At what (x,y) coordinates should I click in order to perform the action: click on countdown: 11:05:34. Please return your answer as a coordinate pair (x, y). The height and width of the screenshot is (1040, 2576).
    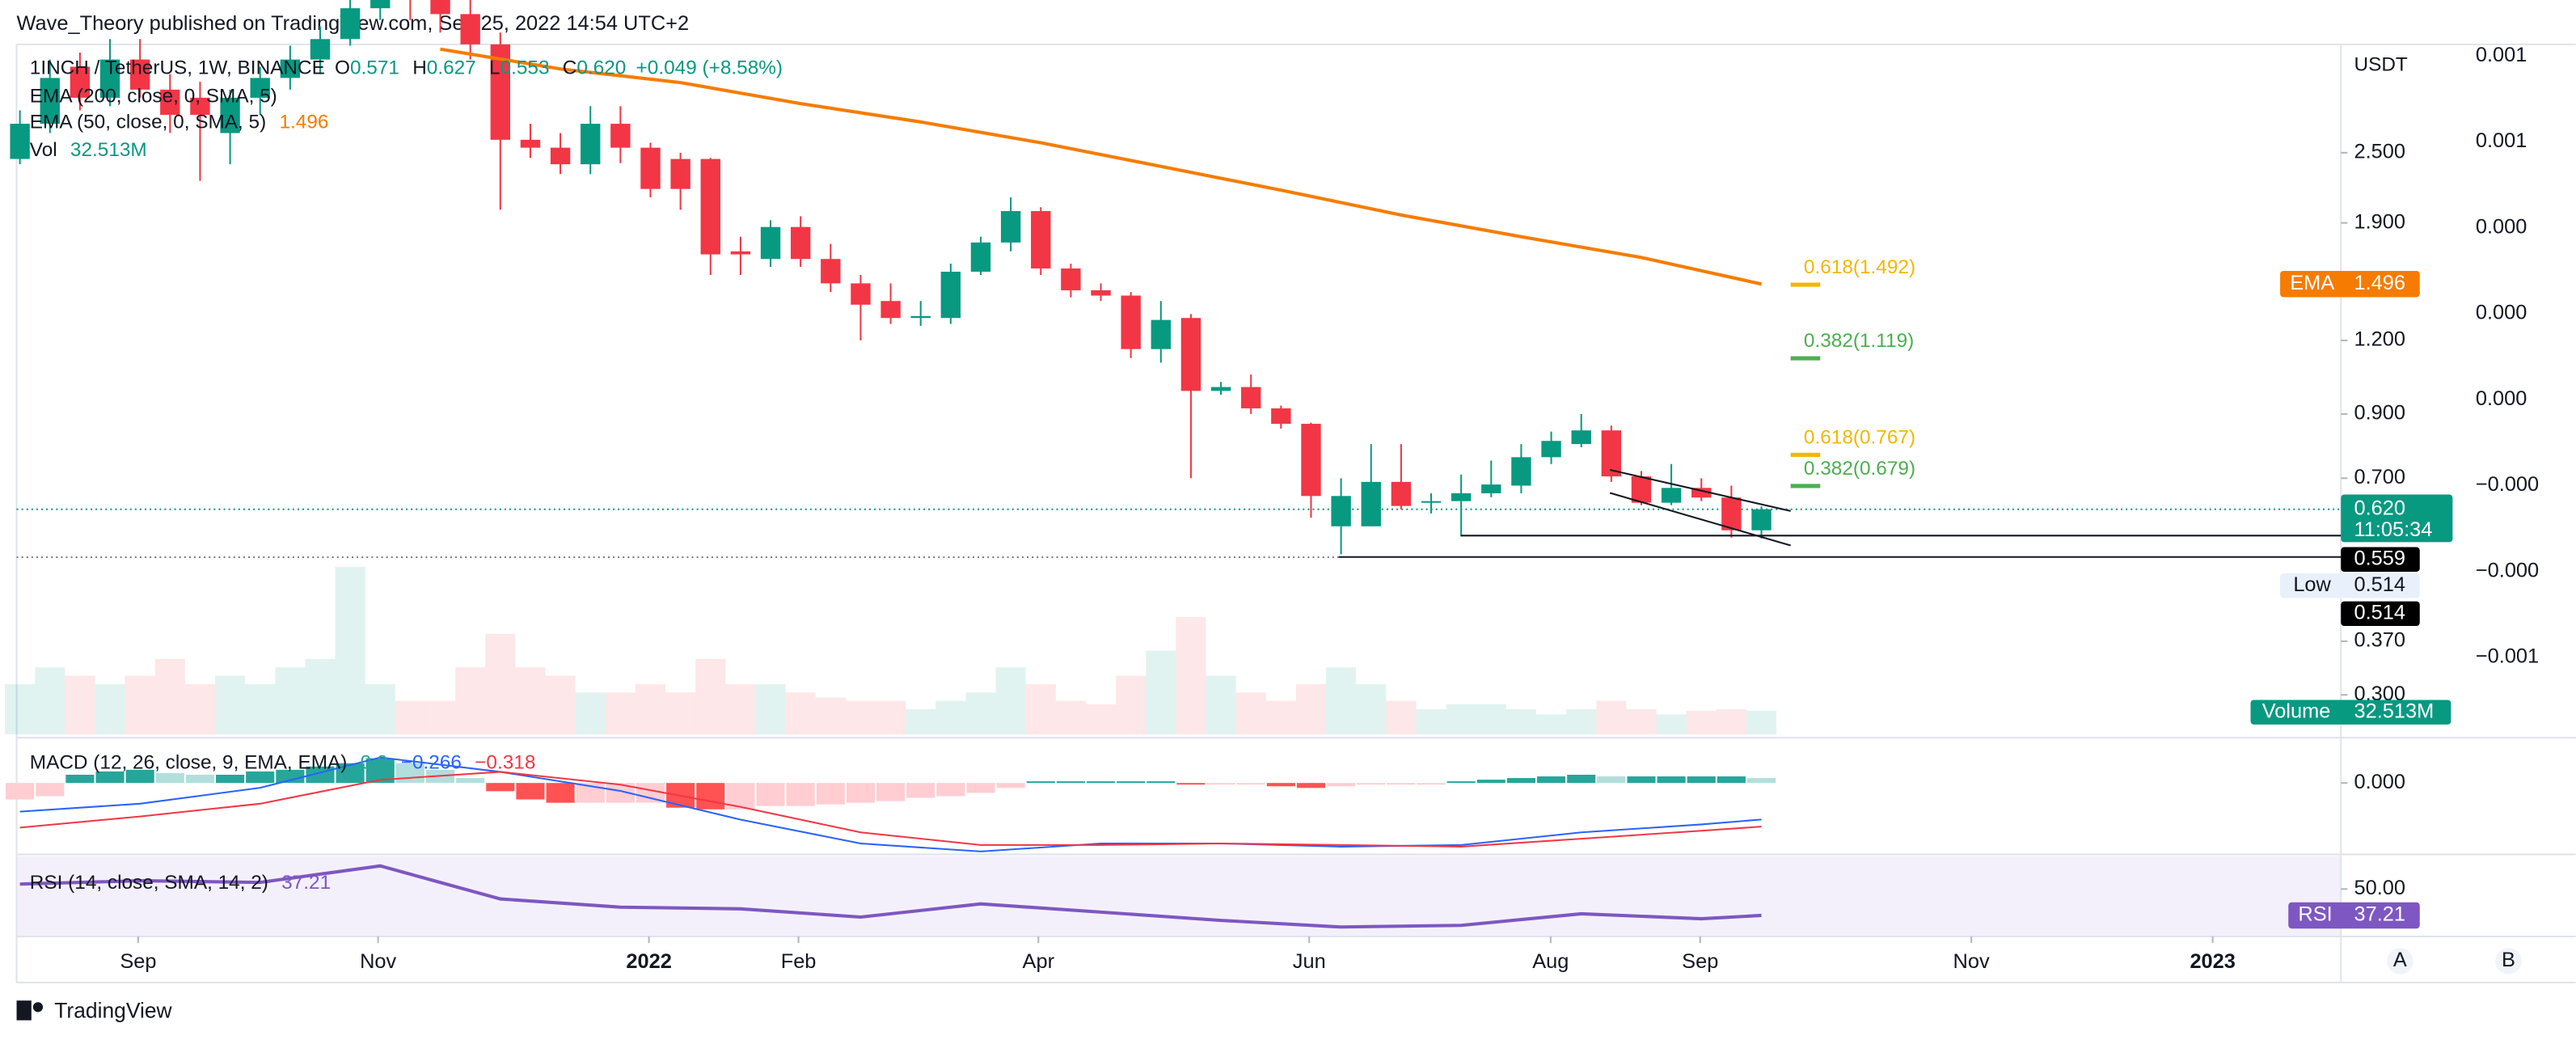
    Looking at the image, I should click on (2393, 529).